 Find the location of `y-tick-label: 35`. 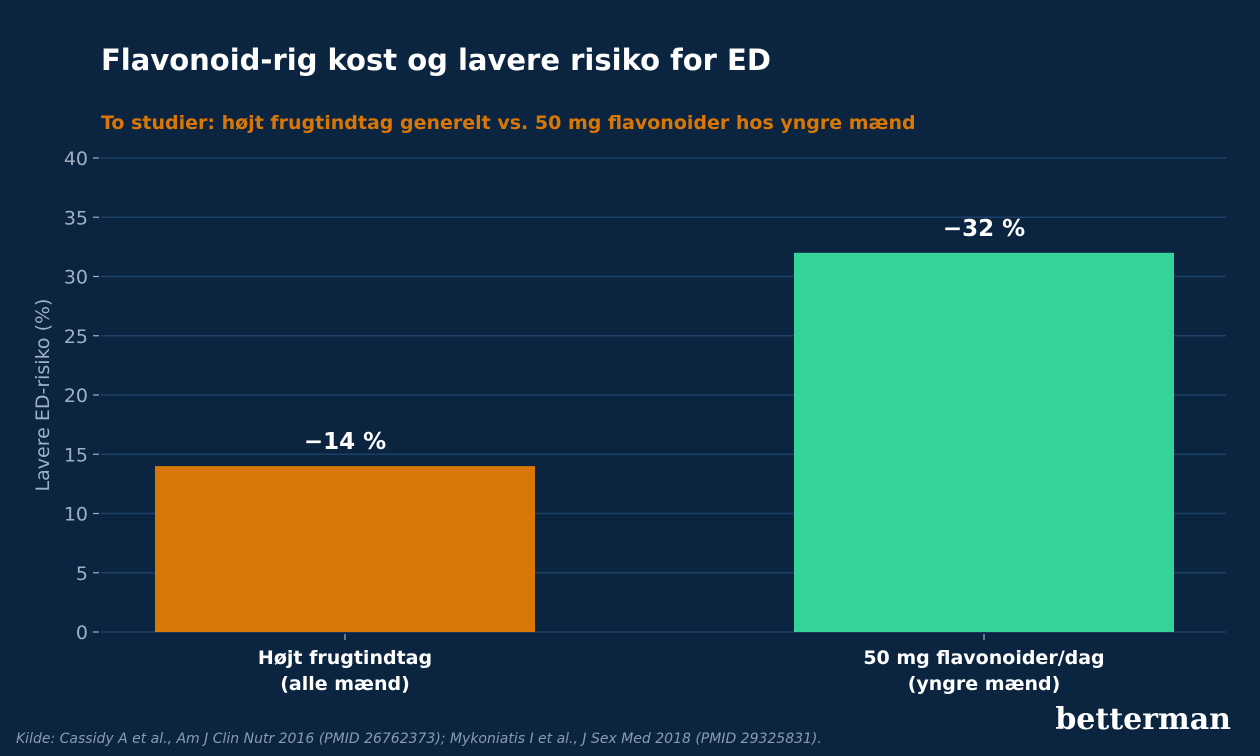

y-tick-label: 35 is located at coordinates (76, 218).